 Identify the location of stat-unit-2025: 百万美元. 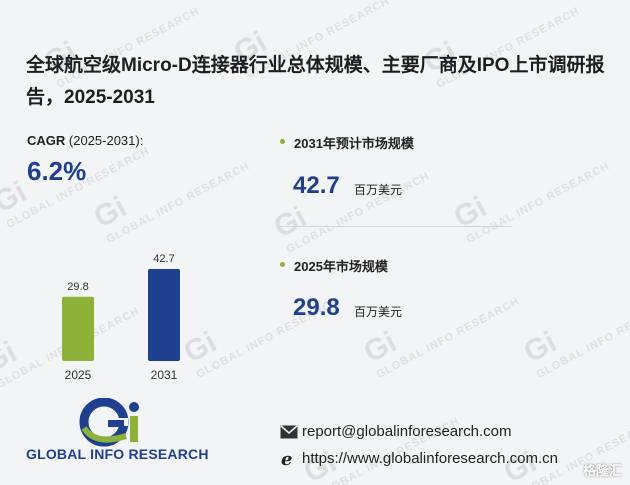
(378, 312).